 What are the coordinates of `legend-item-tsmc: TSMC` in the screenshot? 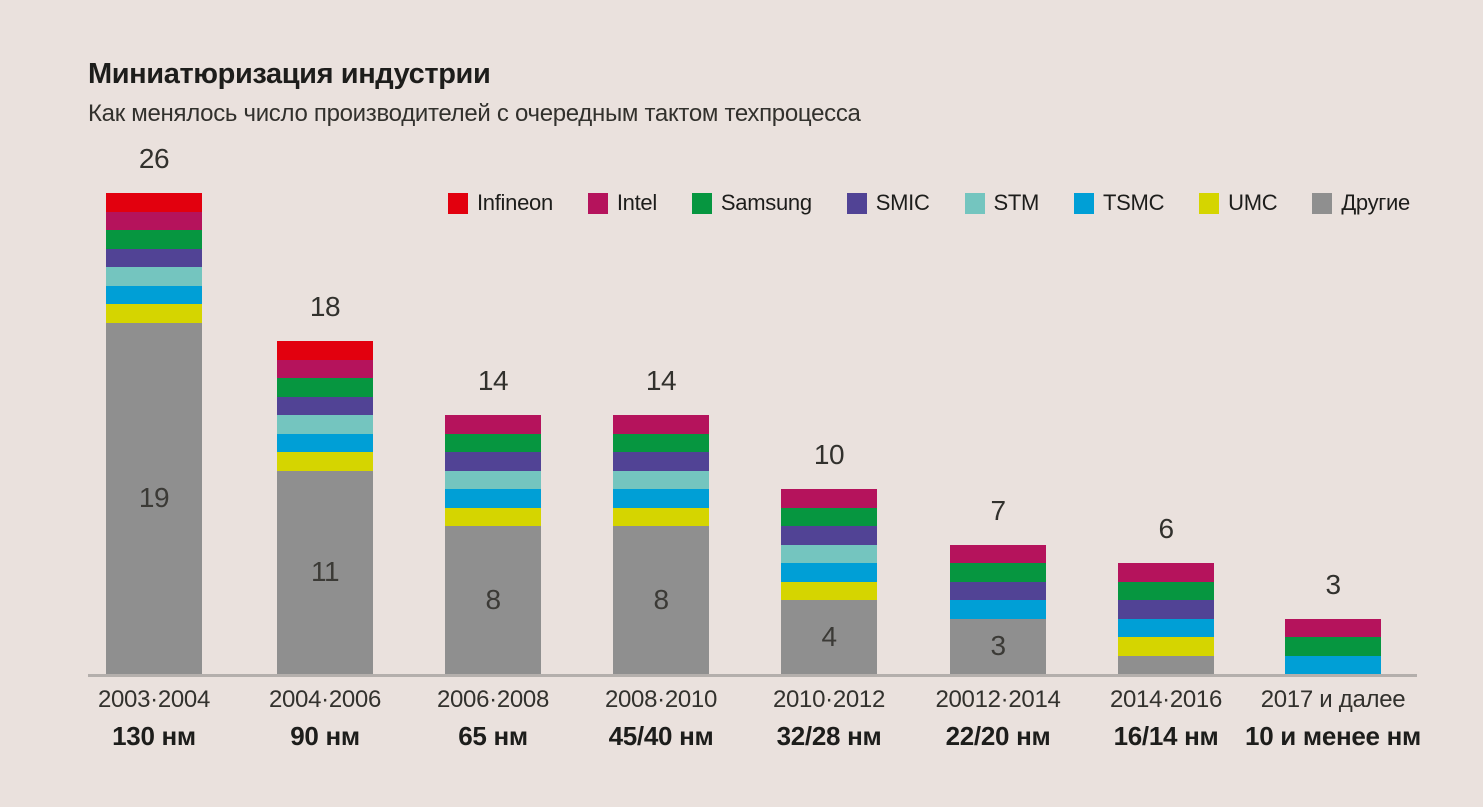 It's located at (1119, 203).